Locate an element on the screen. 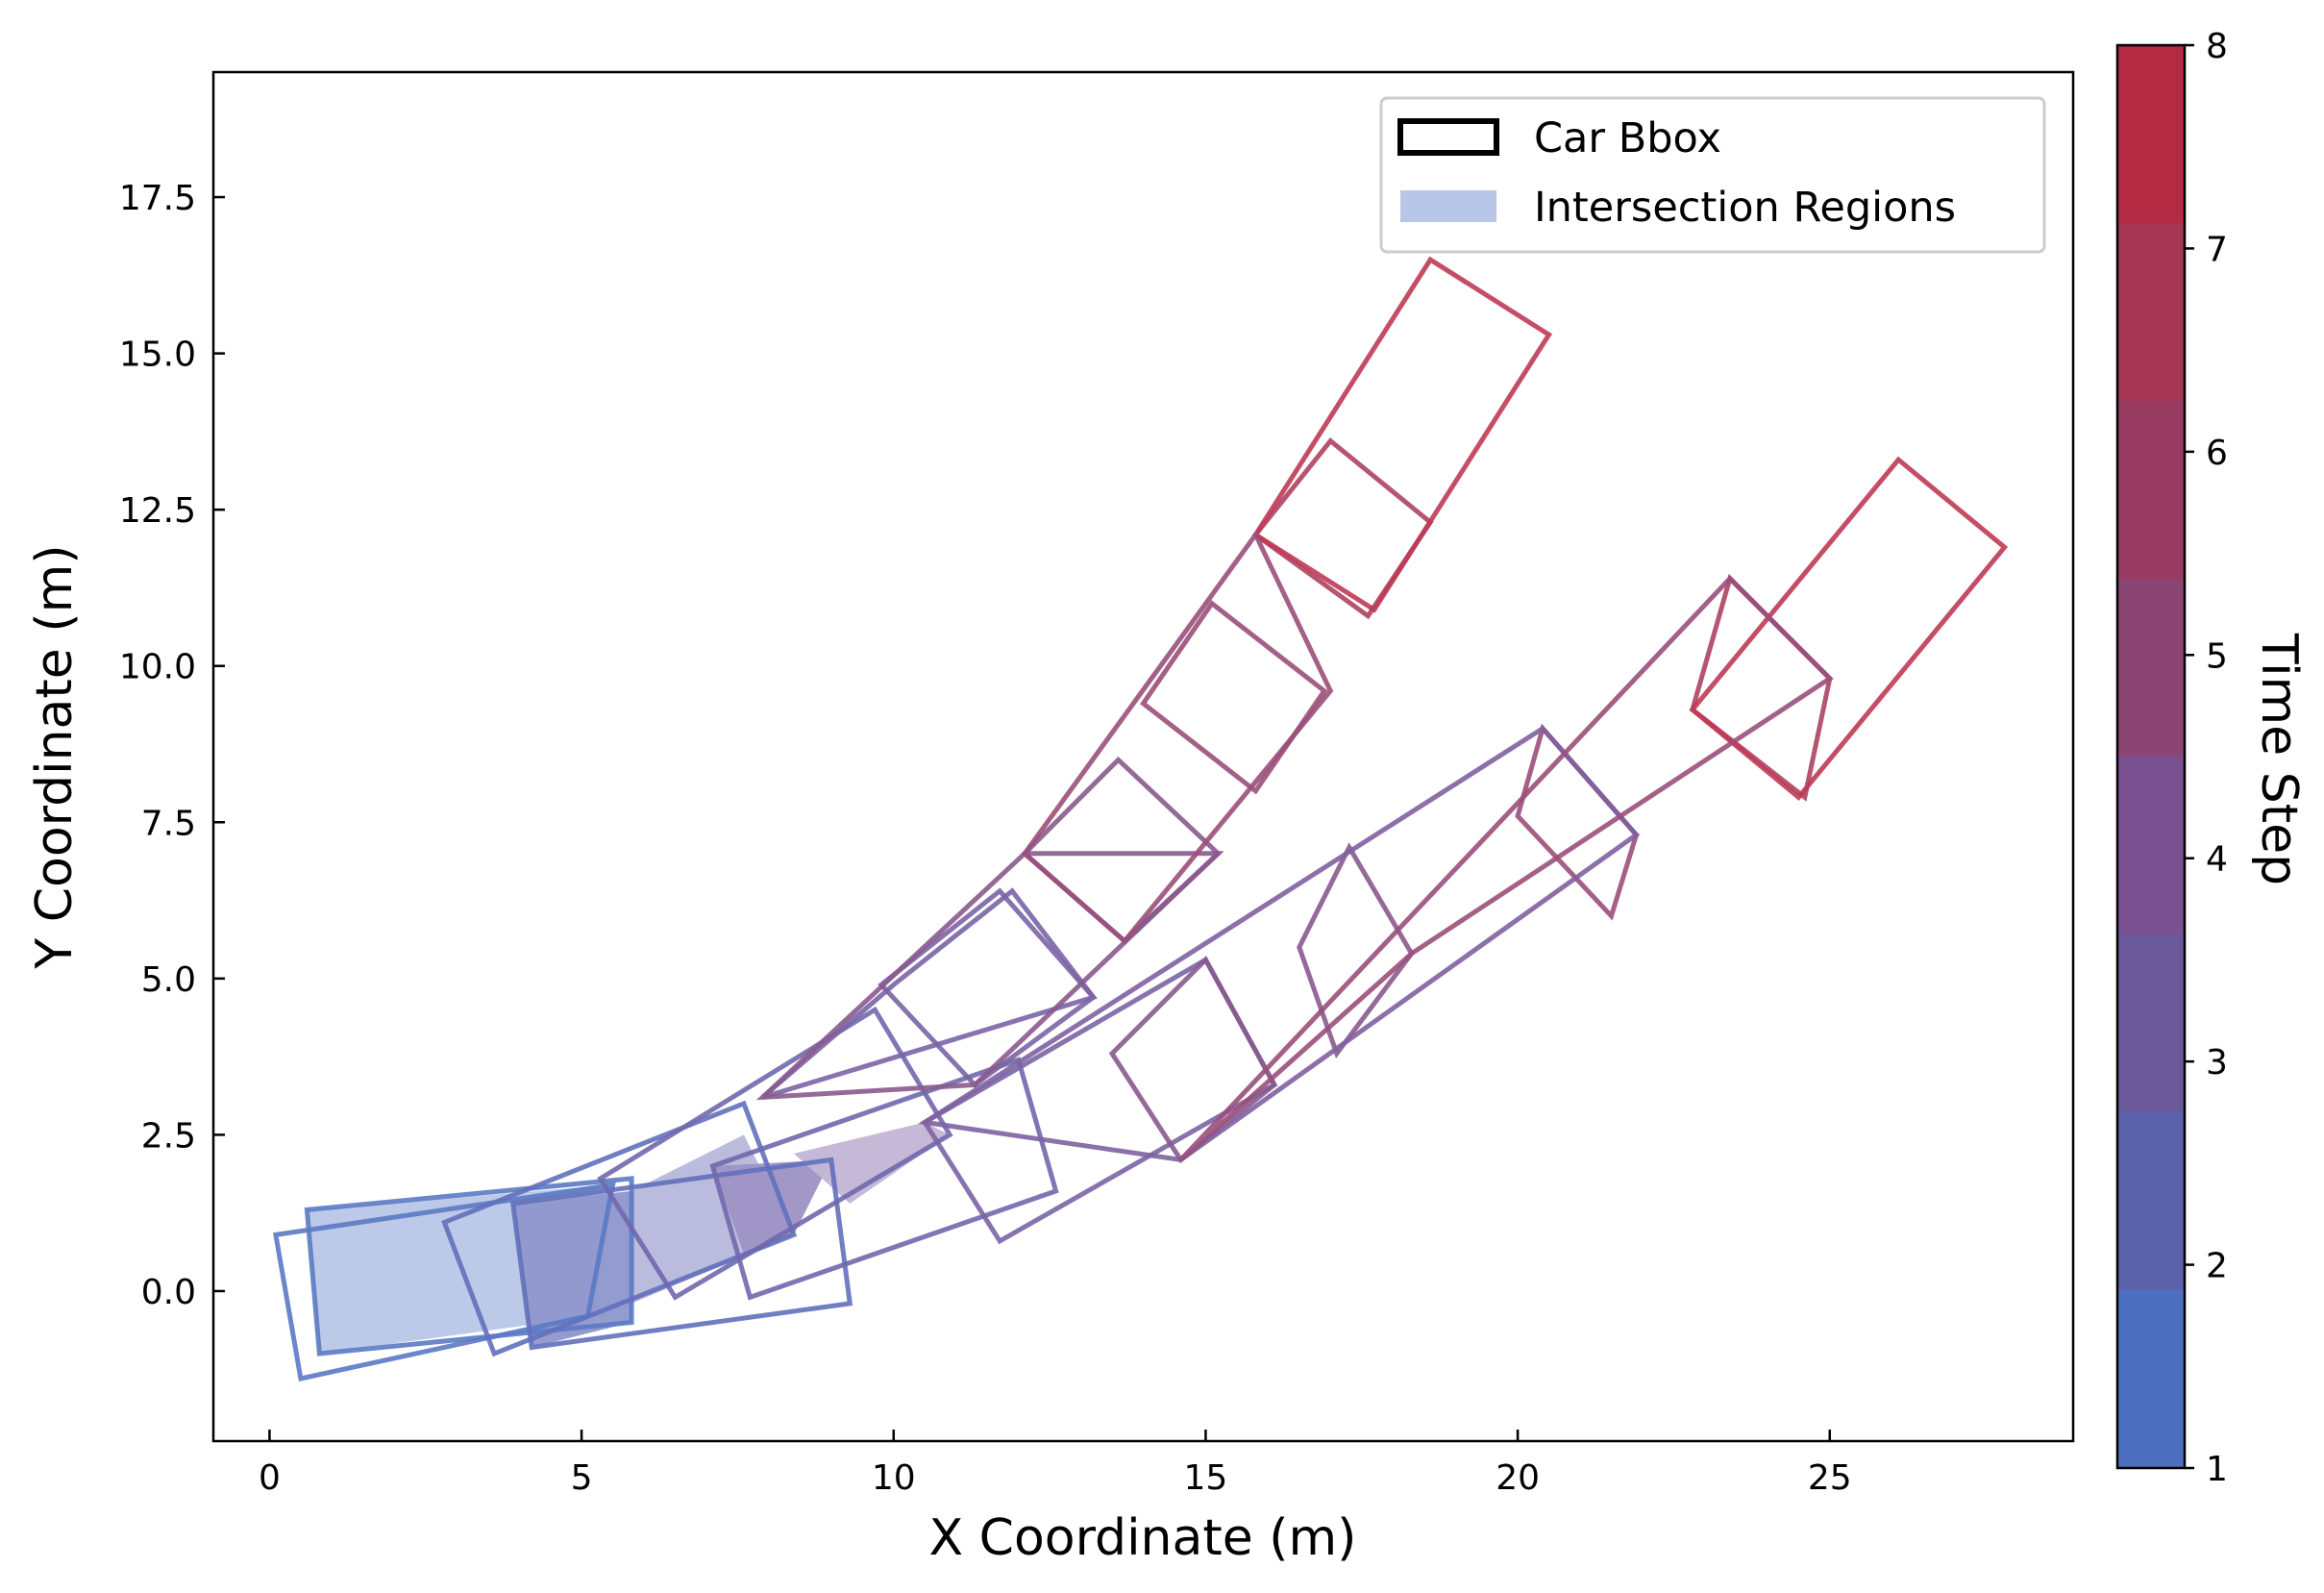 The height and width of the screenshot is (1593, 2324). legend-frame is located at coordinates (1712, 175).